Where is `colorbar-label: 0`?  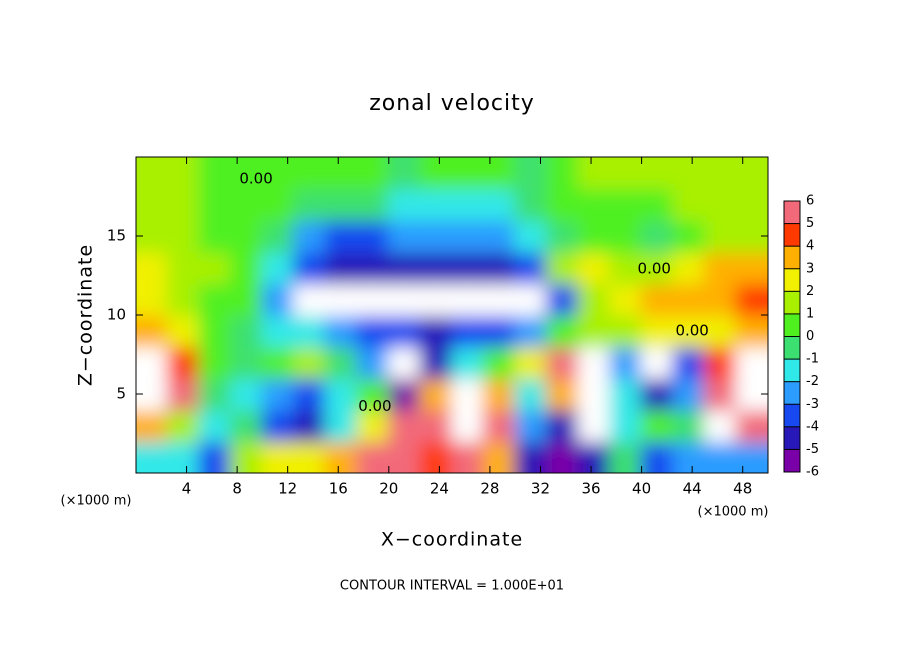 colorbar-label: 0 is located at coordinates (810, 336).